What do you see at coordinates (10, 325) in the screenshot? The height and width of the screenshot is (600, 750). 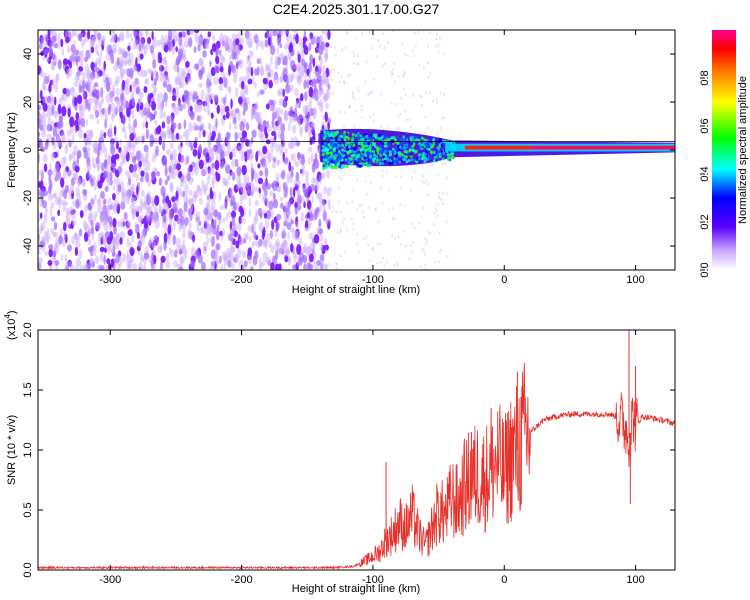 I see `svg-text: (x104)` at bounding box center [10, 325].